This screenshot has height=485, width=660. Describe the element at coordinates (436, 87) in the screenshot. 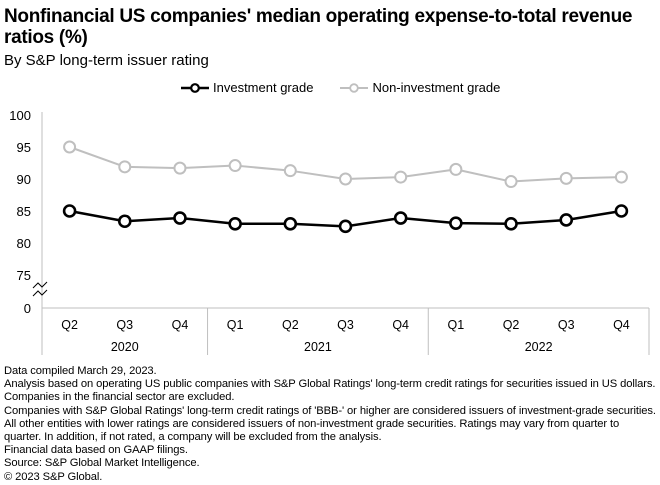

I see `legend-label-non-investment-grade: Non-investment grade` at that location.